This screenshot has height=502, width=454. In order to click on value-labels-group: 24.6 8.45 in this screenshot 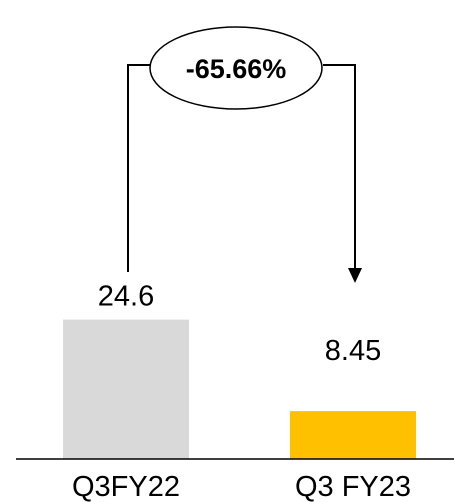, I will do `click(239, 324)`.